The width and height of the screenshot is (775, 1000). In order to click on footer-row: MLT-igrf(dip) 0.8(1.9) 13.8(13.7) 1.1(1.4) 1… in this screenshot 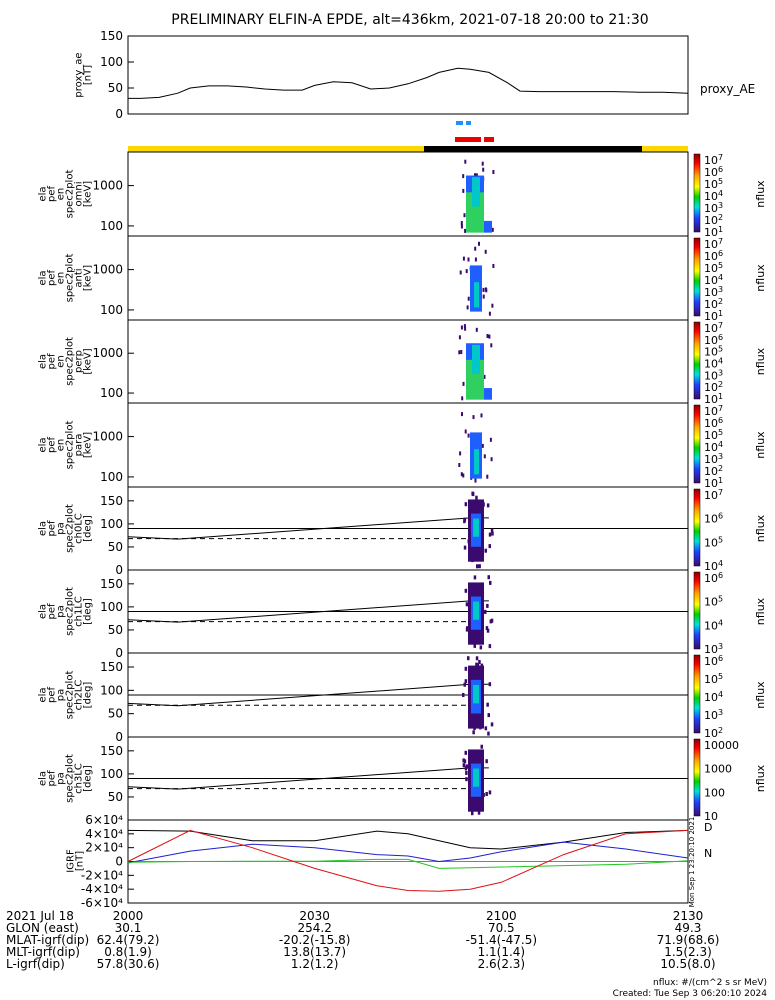, I will do `click(387, 952)`.